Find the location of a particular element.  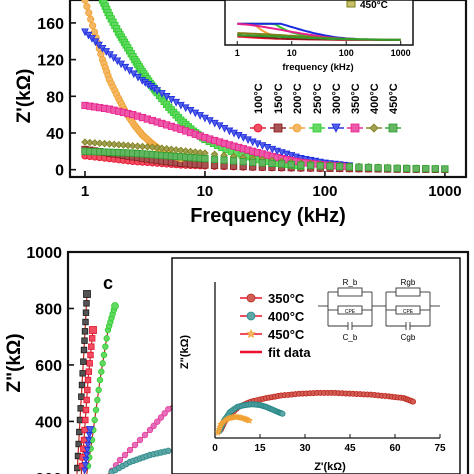

top-inset: 1 10 100 1000 frequency (kHz) 450°C is located at coordinates (319, 36).